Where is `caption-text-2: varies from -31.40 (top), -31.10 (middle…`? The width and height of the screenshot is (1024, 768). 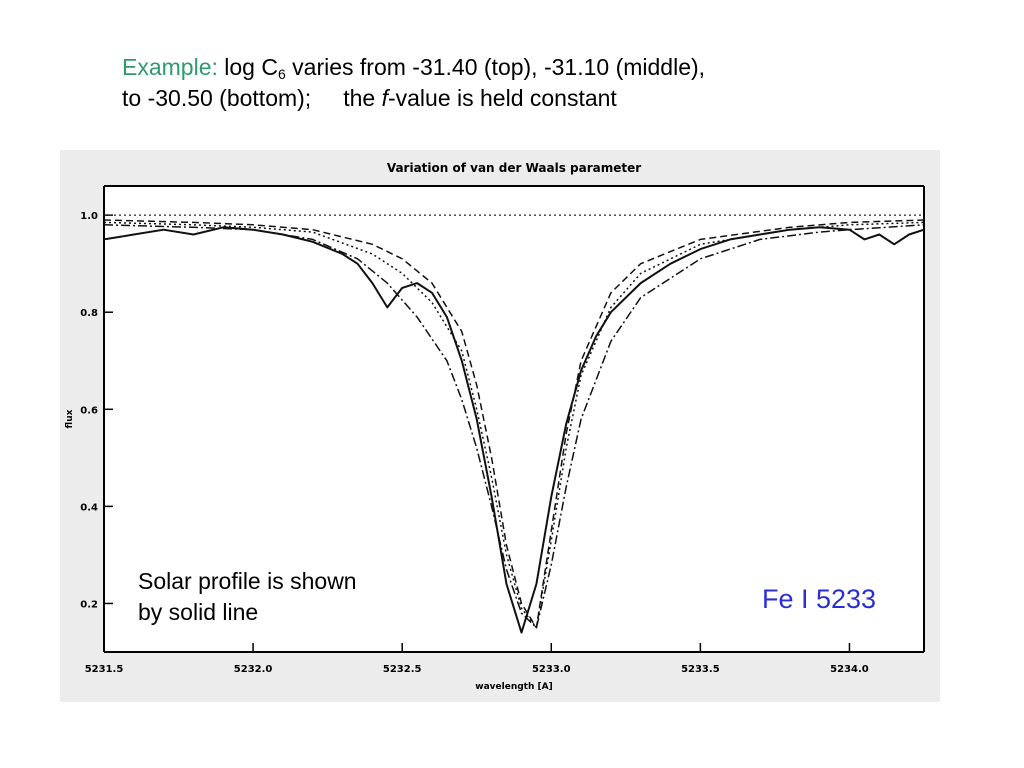 caption-text-2: varies from -31.40 (top), -31.10 (middle… is located at coordinates (495, 67).